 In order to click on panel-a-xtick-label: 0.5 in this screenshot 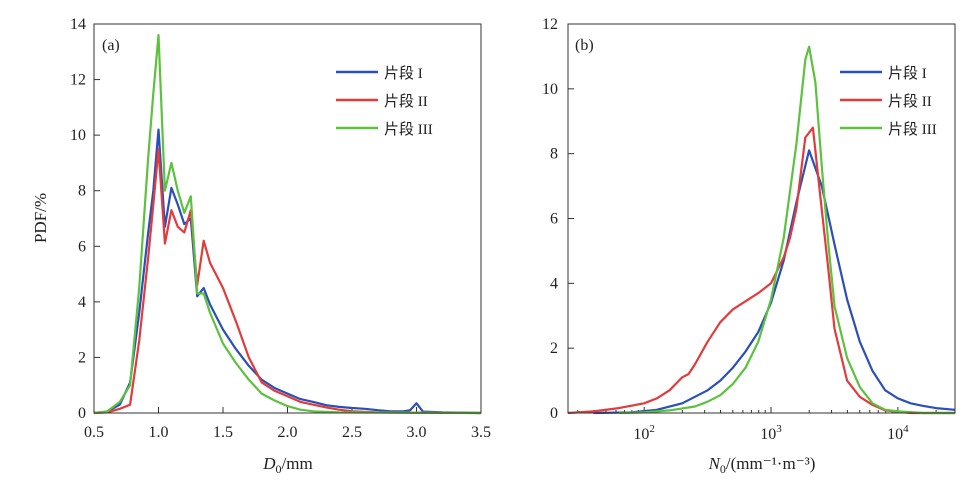, I will do `click(94, 432)`.